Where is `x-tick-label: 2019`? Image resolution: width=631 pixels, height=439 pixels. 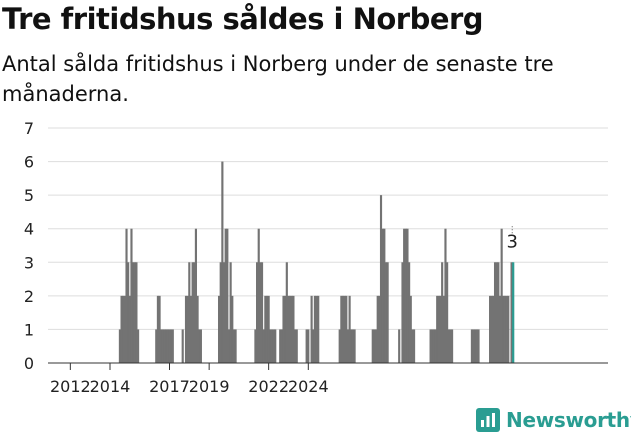 x-tick-label: 2019 is located at coordinates (209, 386).